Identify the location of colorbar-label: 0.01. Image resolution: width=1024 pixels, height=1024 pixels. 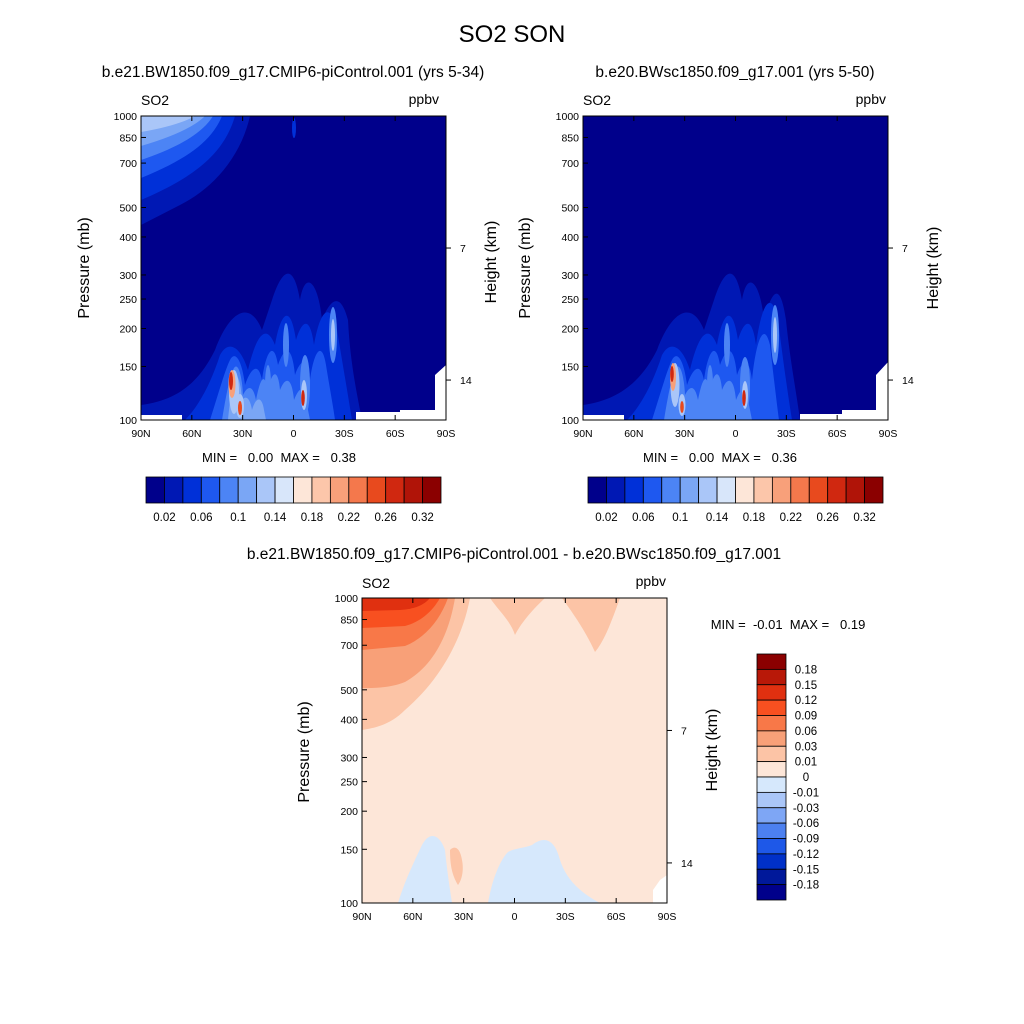
(806, 763).